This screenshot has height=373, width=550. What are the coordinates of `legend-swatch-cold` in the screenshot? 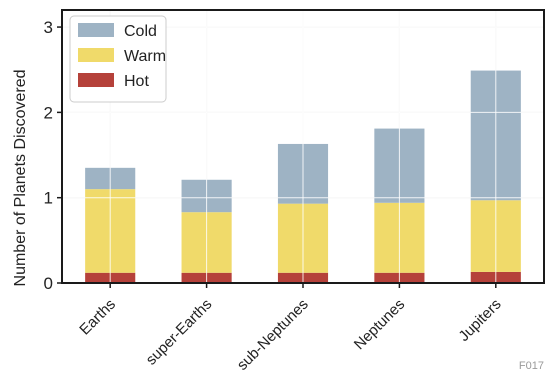 It's located at (96, 30).